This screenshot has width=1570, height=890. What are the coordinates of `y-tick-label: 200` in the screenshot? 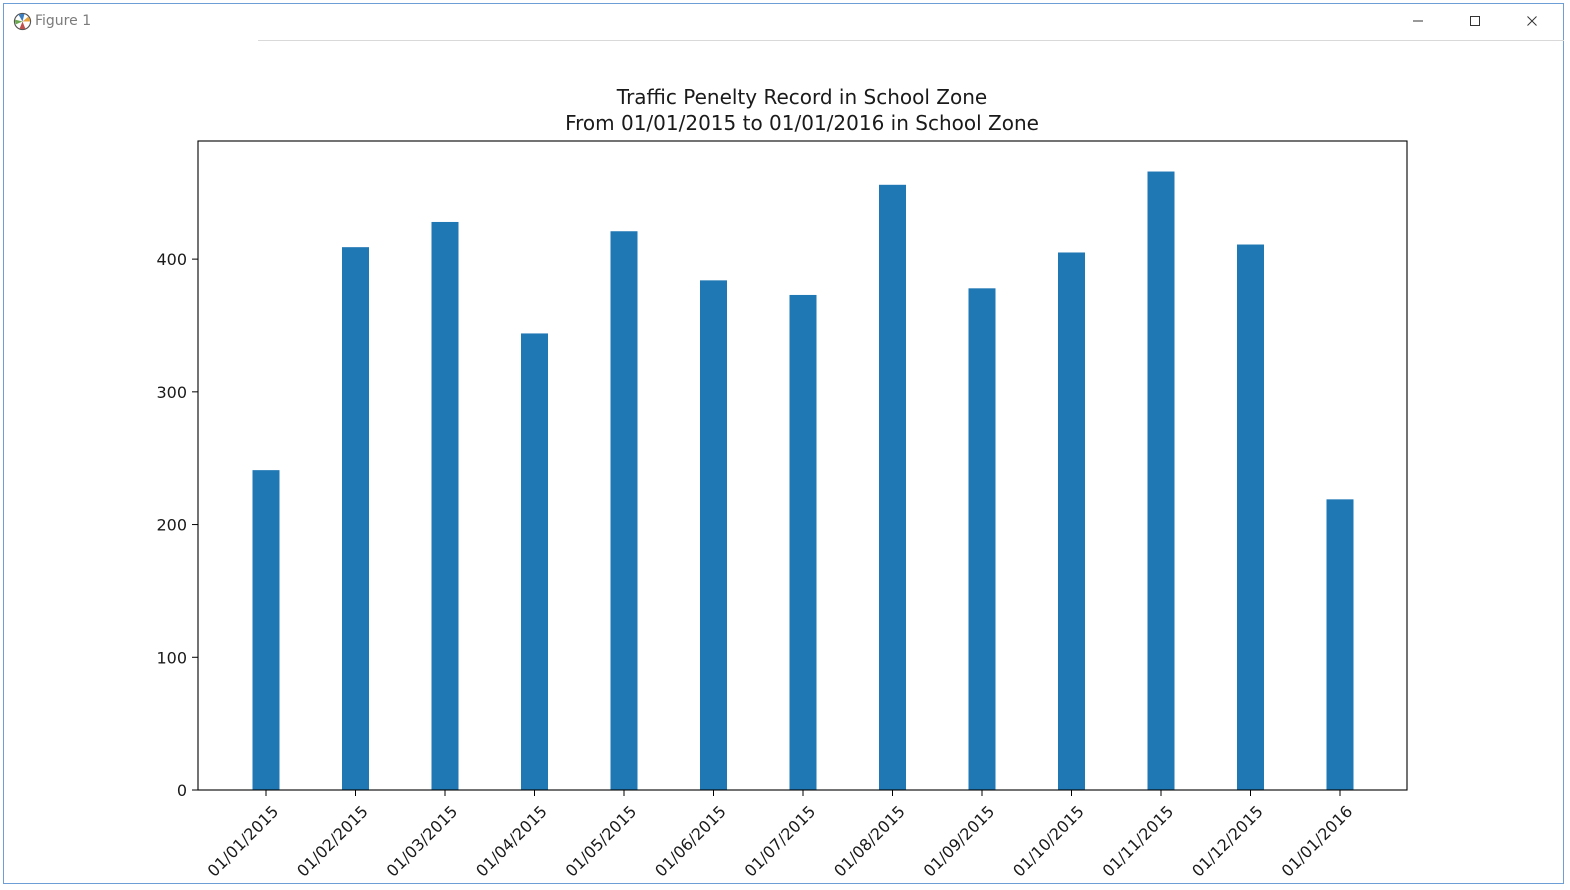 It's located at (171, 525).